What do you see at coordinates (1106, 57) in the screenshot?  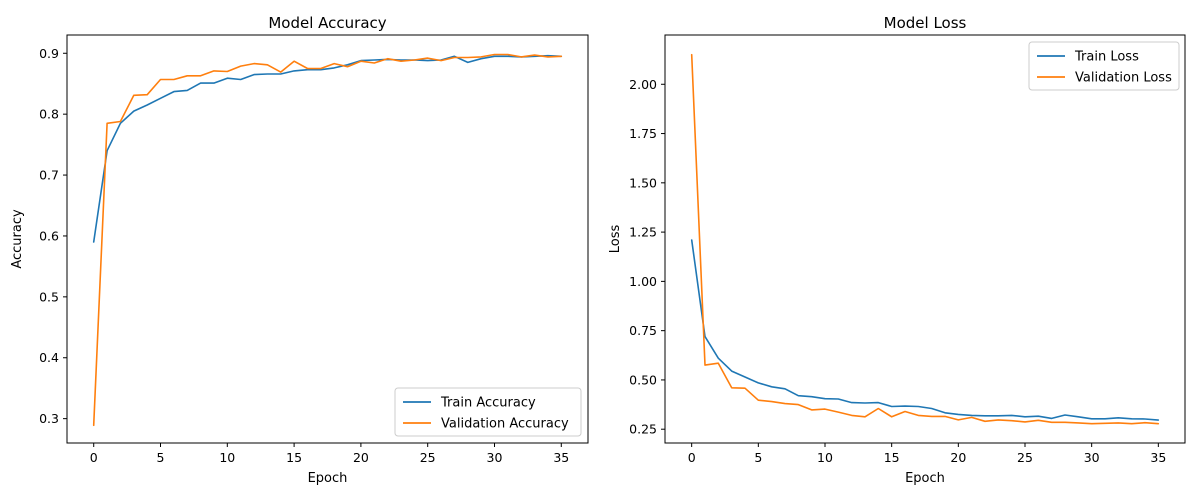 I see `legend-label: Train Loss` at bounding box center [1106, 57].